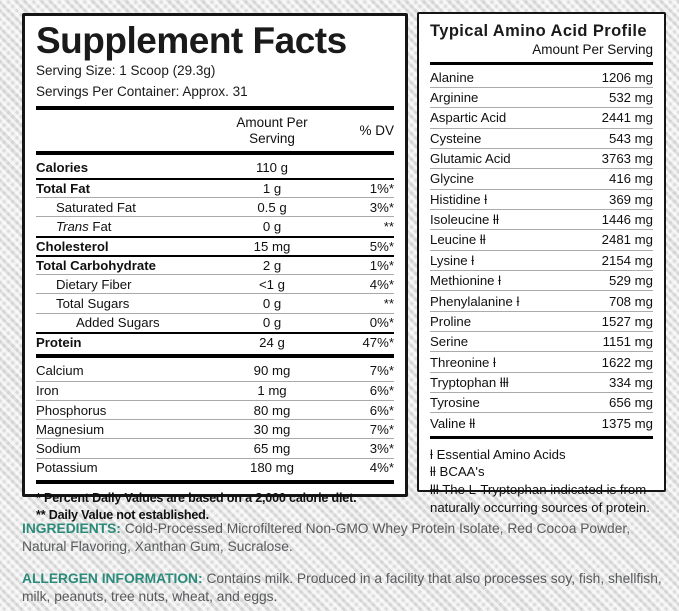 The image size is (679, 611). Describe the element at coordinates (541, 281) in the screenshot. I see `amino-row: Methionine ƚ 529 mg` at that location.